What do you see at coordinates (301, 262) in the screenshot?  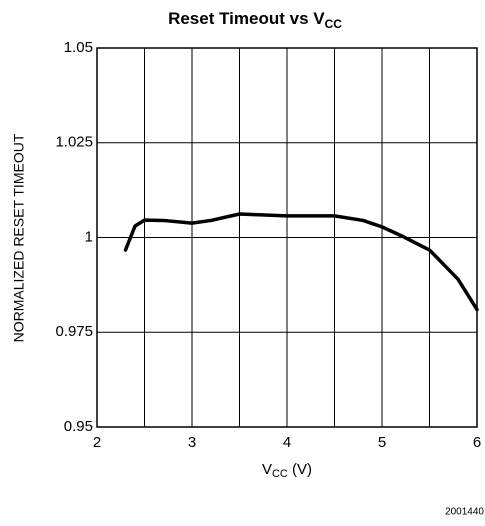 I see `data-line` at bounding box center [301, 262].